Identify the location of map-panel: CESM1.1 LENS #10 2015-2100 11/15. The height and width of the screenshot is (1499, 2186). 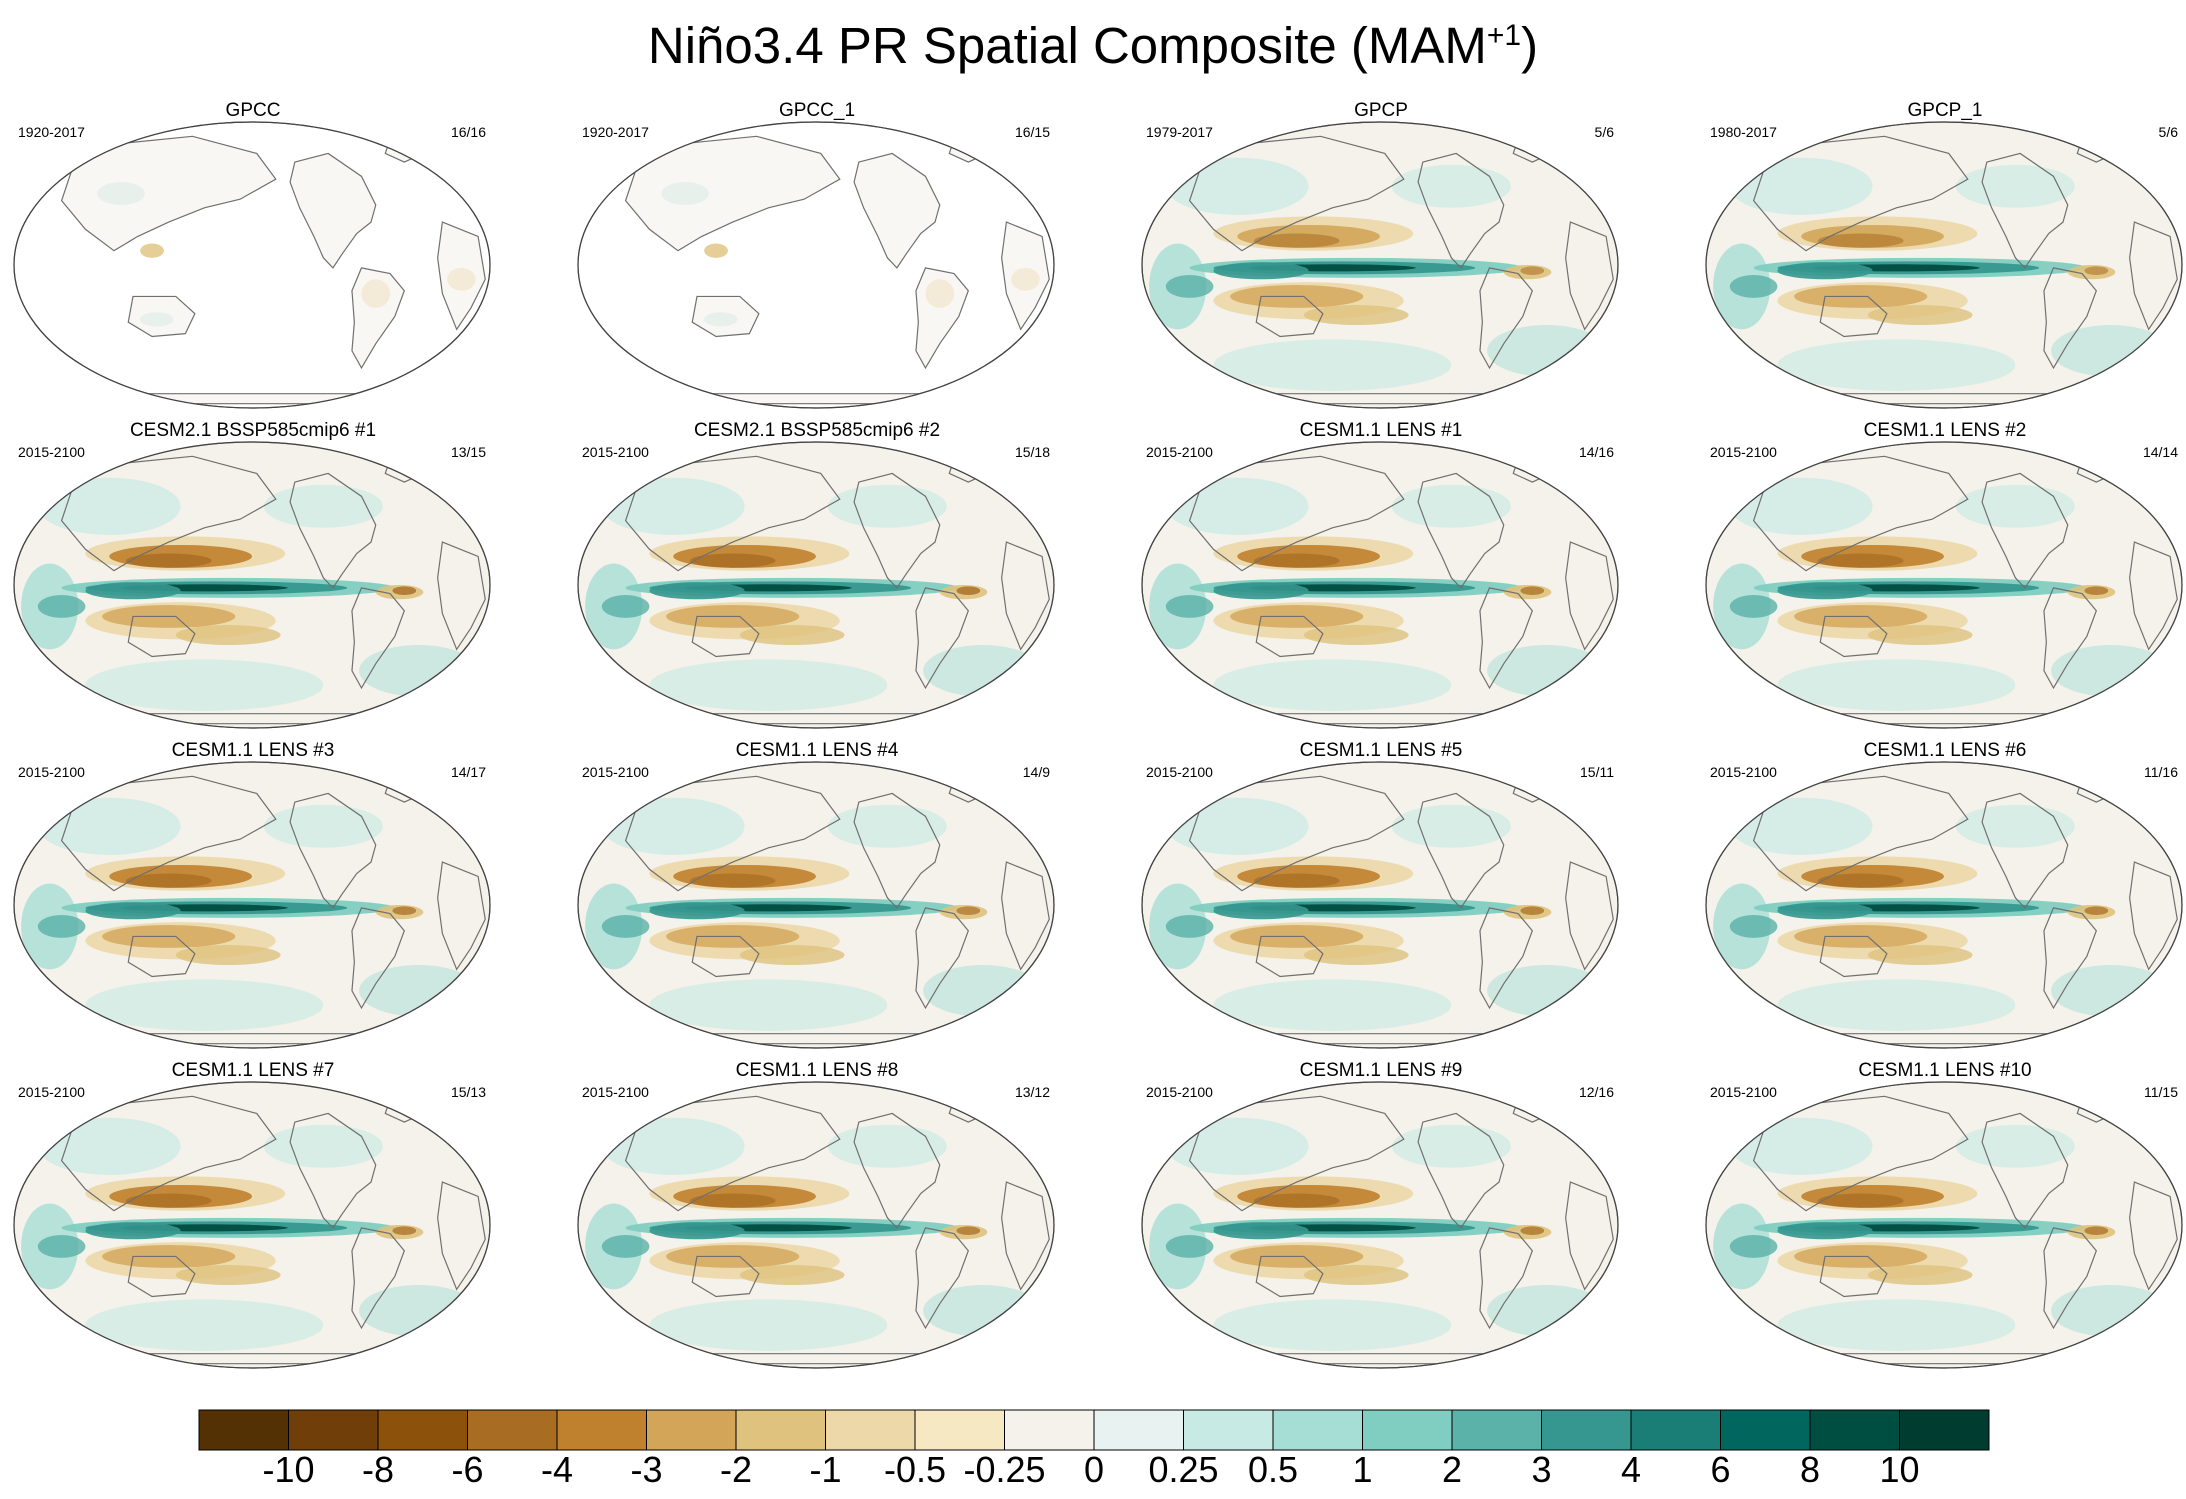
(1943, 1220).